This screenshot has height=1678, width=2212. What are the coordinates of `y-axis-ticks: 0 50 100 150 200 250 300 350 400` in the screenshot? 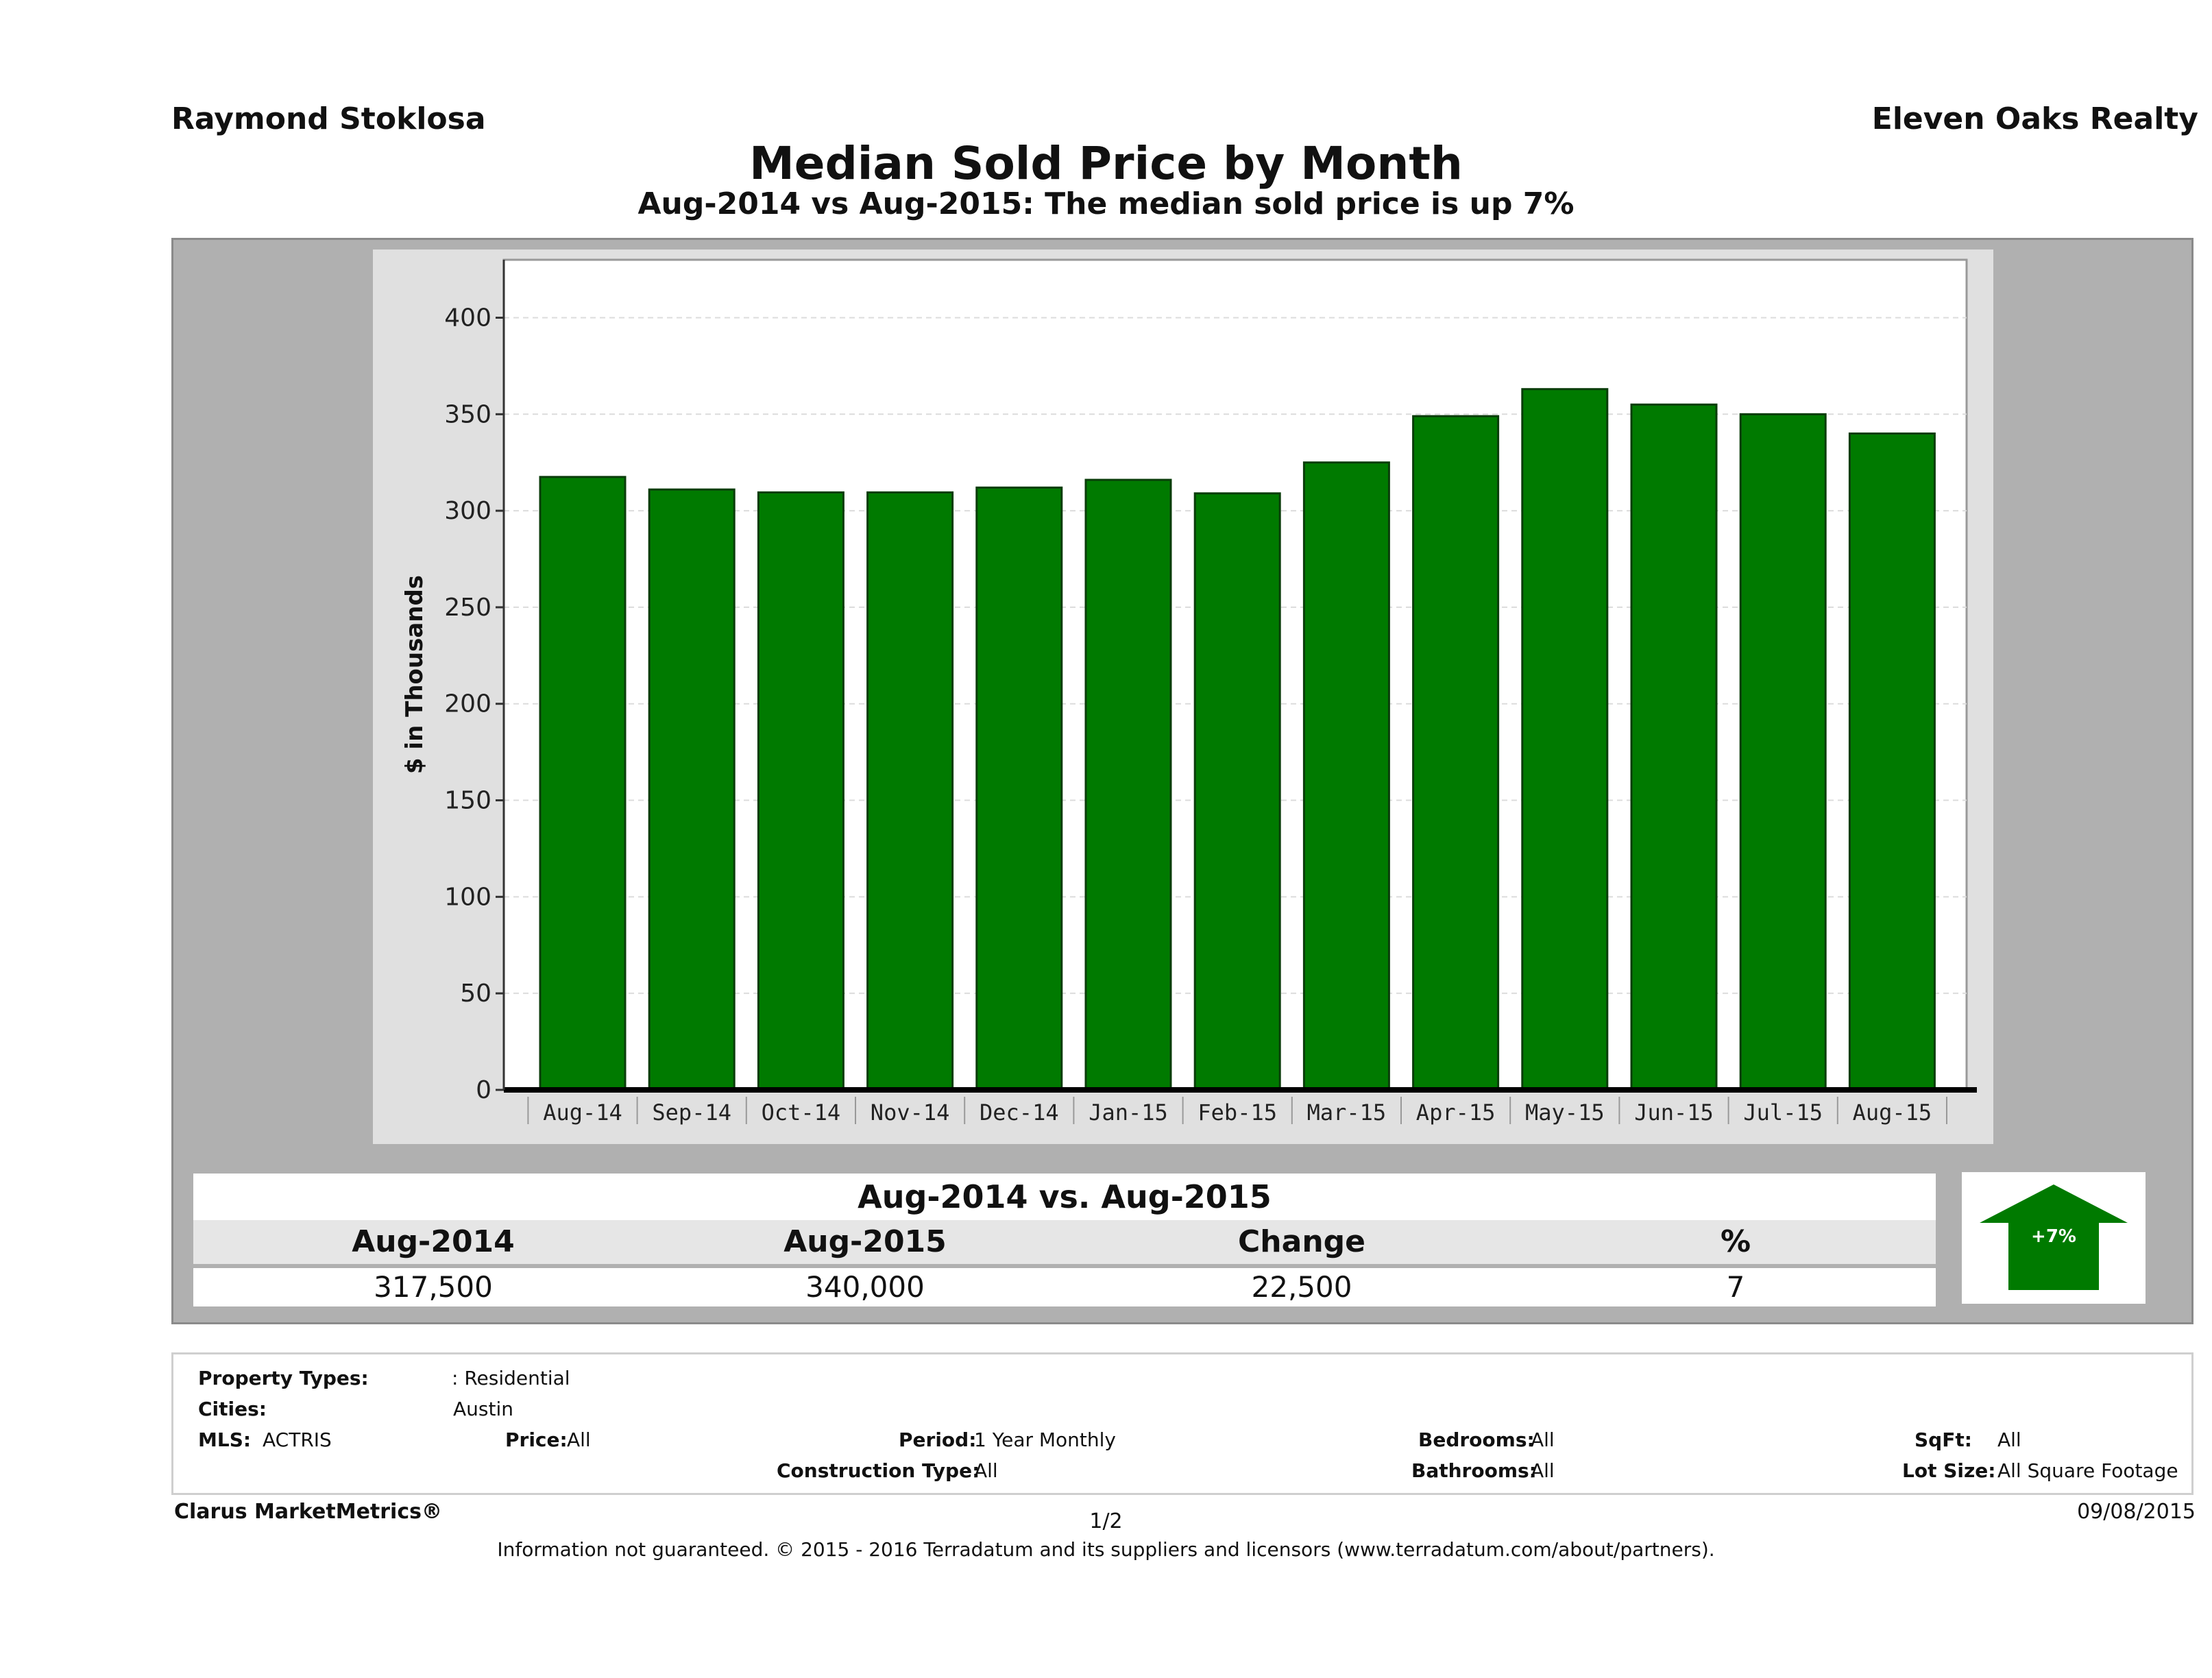 It's located at (474, 704).